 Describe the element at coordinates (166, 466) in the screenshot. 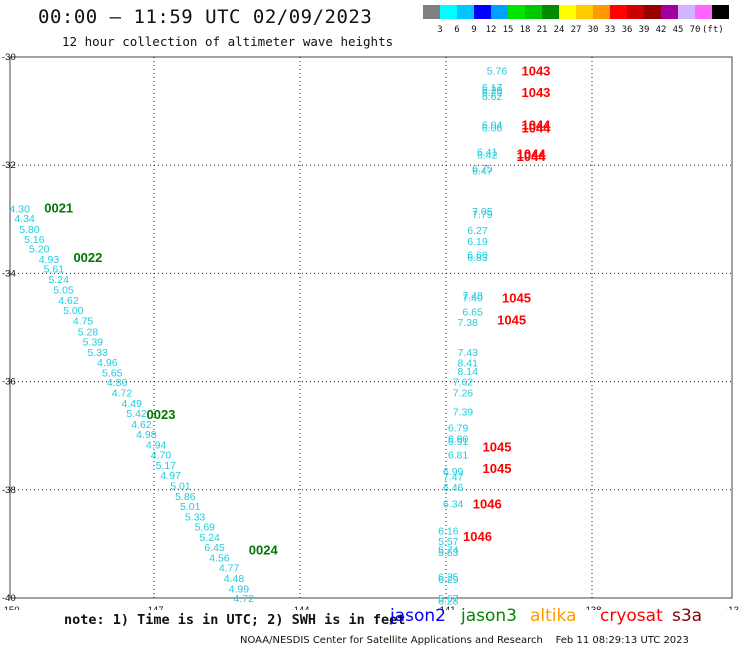

I see `wave-height-label: 5.17` at that location.